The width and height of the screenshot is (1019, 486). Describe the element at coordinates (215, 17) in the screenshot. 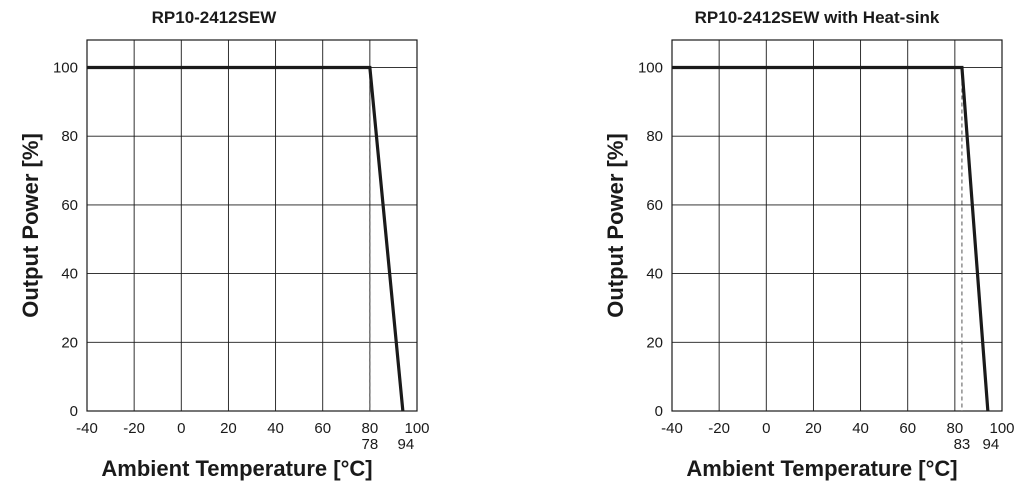

I see `chart-title: RP10-2412SEW` at that location.